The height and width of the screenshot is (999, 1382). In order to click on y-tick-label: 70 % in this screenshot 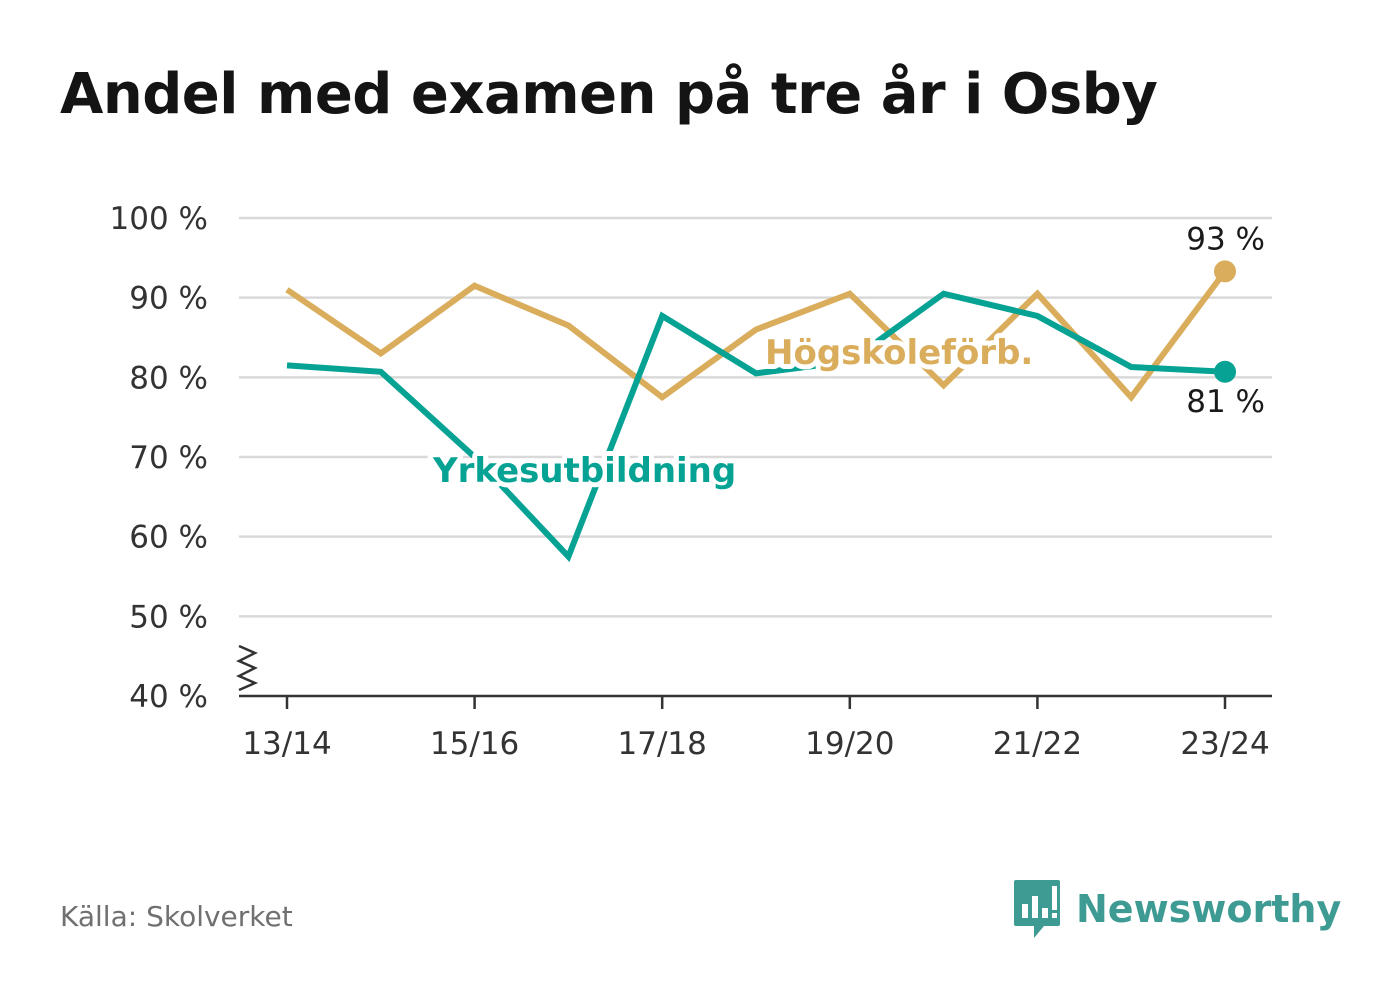, I will do `click(168, 458)`.